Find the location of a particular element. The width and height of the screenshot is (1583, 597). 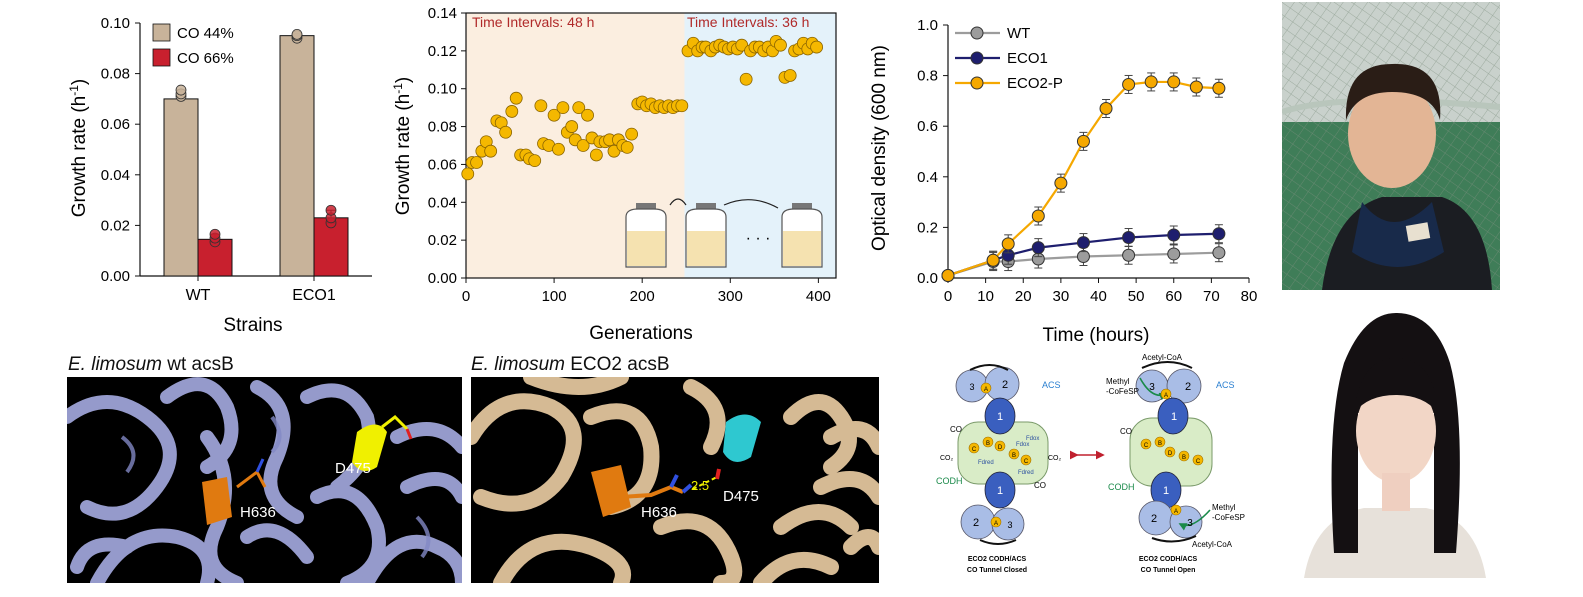

legend-marker is located at coordinates (977, 58).